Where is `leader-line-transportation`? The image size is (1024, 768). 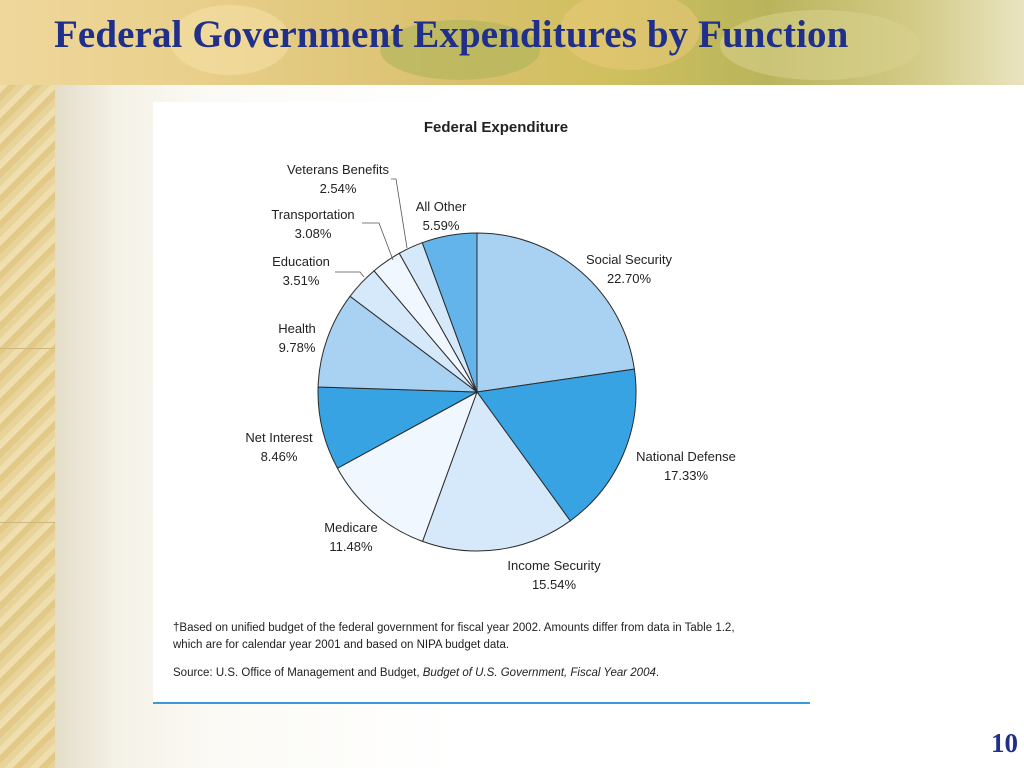 leader-line-transportation is located at coordinates (378, 241).